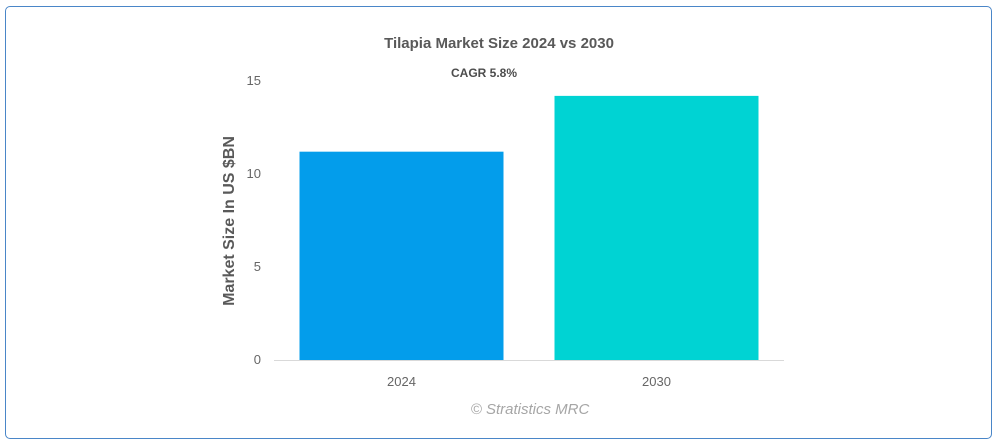 The image size is (999, 447). I want to click on y-axis-label: Market Size In US $BN, so click(229, 221).